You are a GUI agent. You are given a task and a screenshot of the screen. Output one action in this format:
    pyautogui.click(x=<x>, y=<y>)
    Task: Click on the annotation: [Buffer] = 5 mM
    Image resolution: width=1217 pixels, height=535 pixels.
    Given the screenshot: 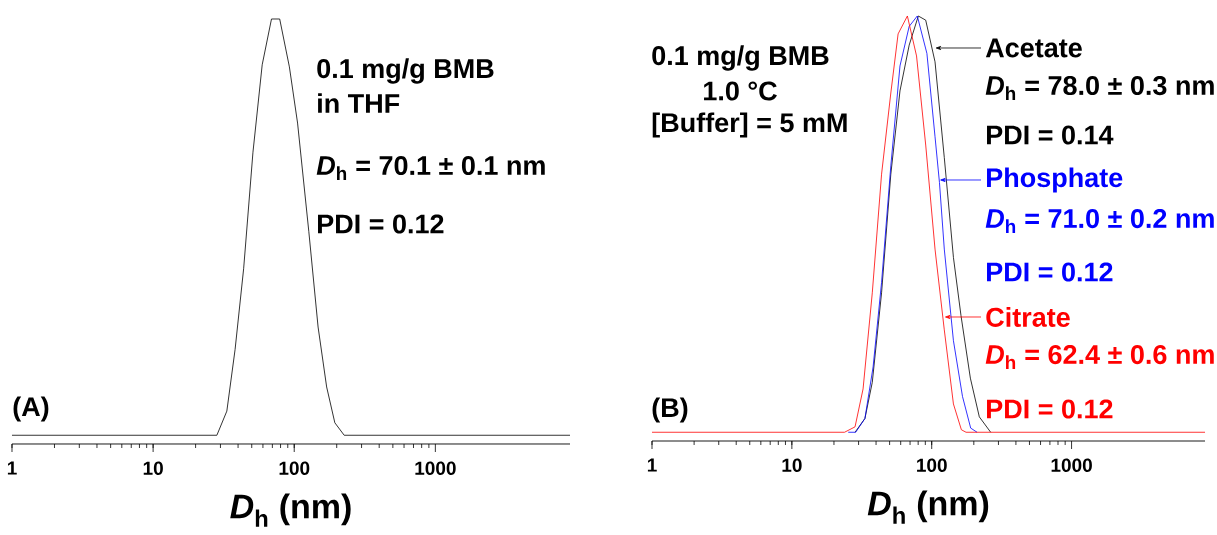 What is the action you would take?
    pyautogui.click(x=749, y=125)
    